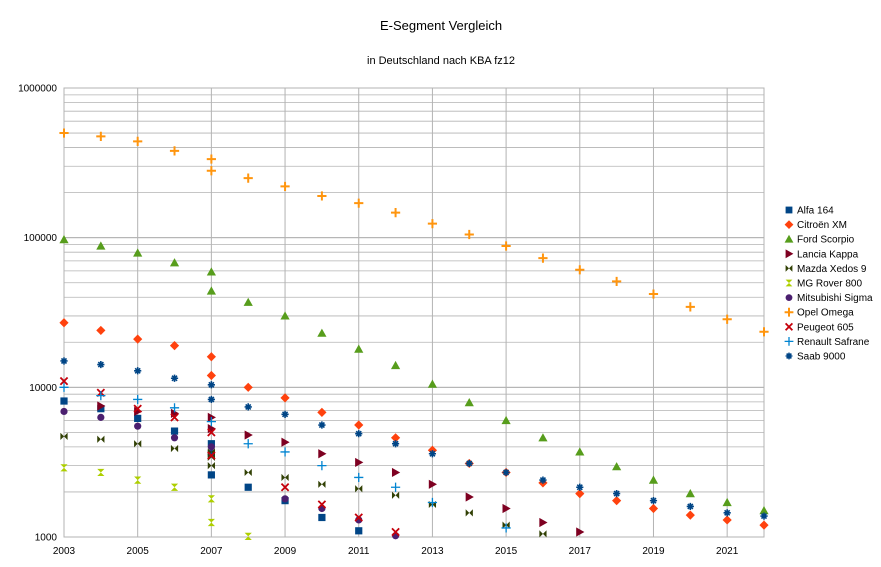 The height and width of the screenshot is (567, 881). Describe the element at coordinates (138, 551) in the screenshot. I see `x-tick-label: 2005` at that location.